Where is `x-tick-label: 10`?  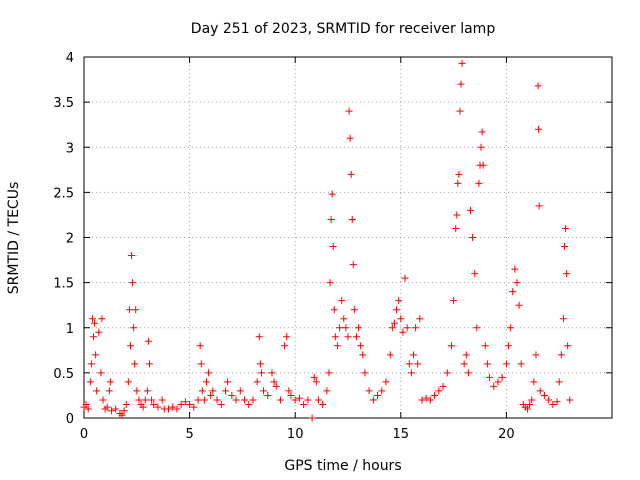 x-tick-label: 10 is located at coordinates (295, 434).